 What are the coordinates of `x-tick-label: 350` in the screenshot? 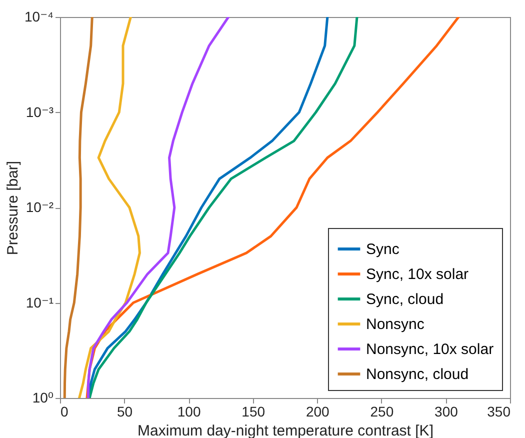 It's located at (499, 412).